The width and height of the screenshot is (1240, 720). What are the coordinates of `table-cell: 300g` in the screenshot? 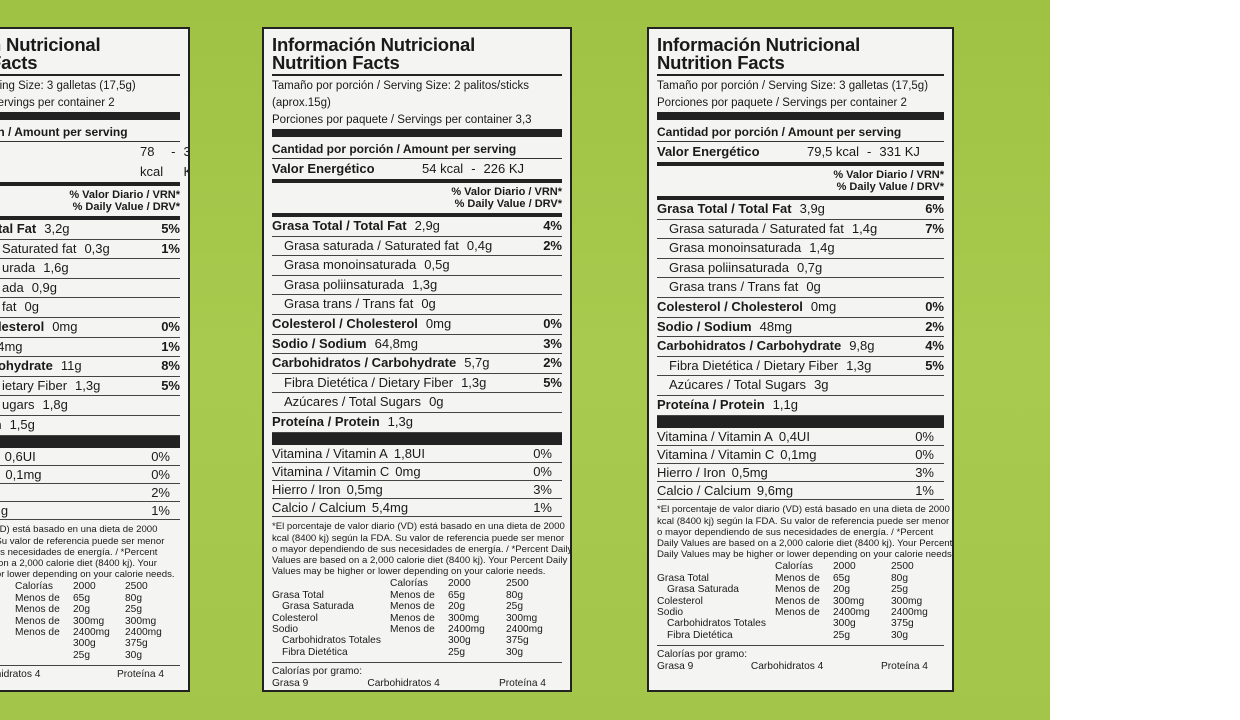 It's located at (84, 644).